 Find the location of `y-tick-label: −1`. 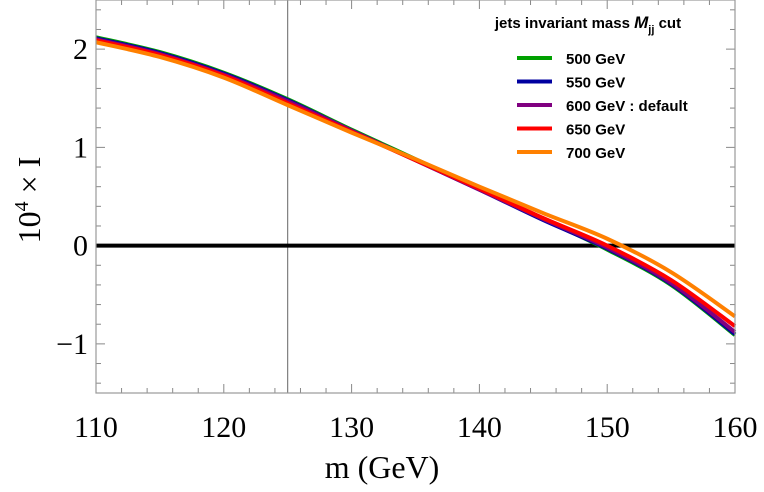

y-tick-label: −1 is located at coordinates (72, 344).